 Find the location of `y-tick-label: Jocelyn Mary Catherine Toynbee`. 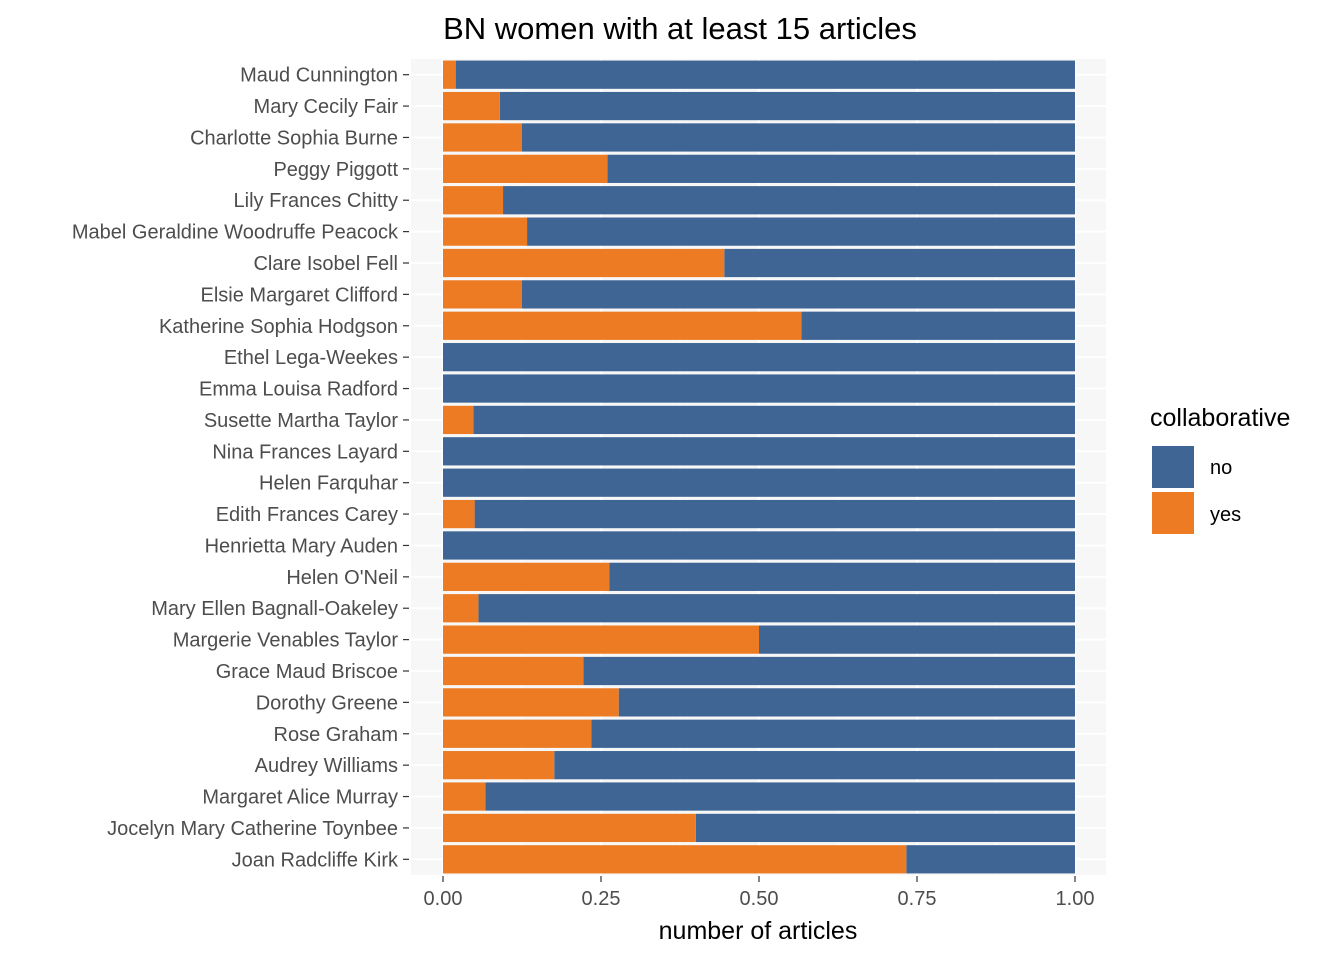

y-tick-label: Jocelyn Mary Catherine Toynbee is located at coordinates (252, 829).